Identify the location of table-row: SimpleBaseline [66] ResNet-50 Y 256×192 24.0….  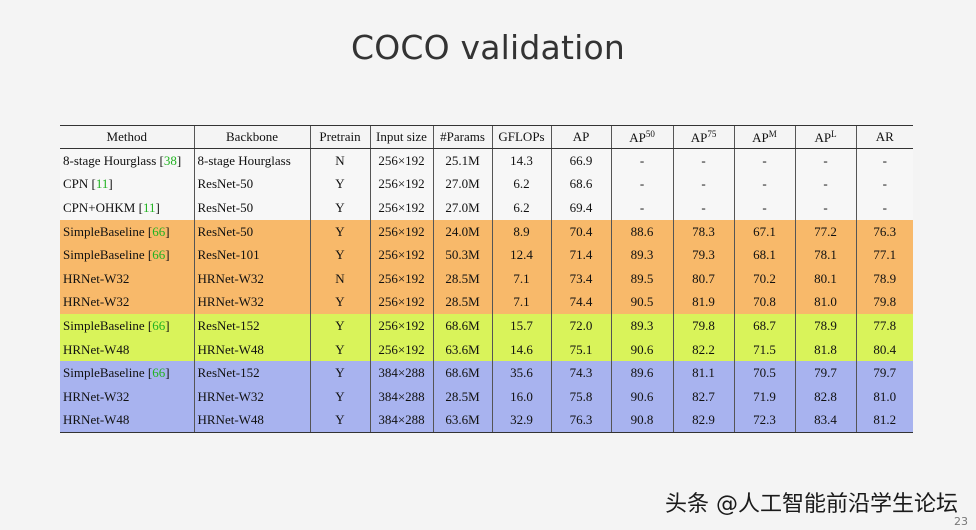
(486, 231).